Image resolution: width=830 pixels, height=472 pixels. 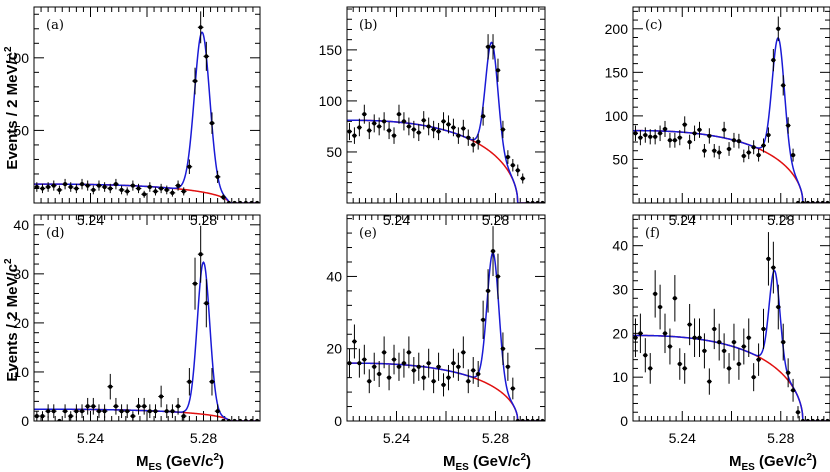 I want to click on panel-label: (b), so click(x=368, y=25).